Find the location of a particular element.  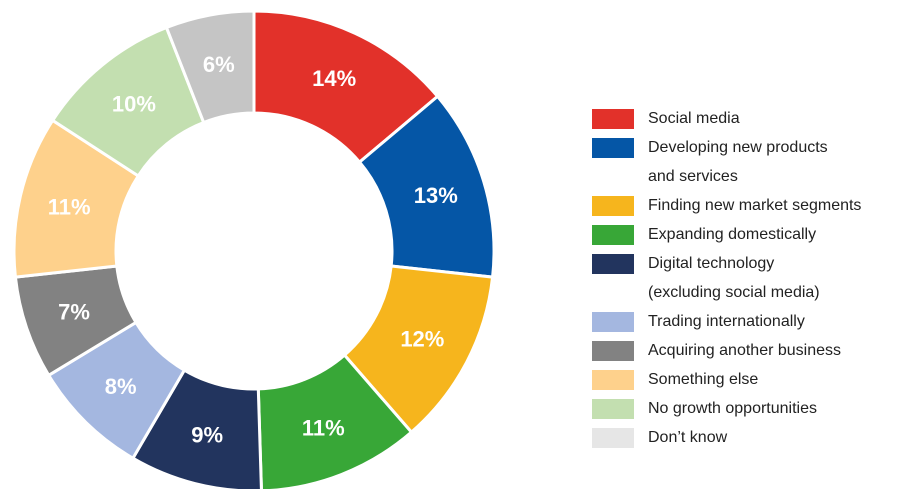

slice-value-label: 13% is located at coordinates (436, 195).